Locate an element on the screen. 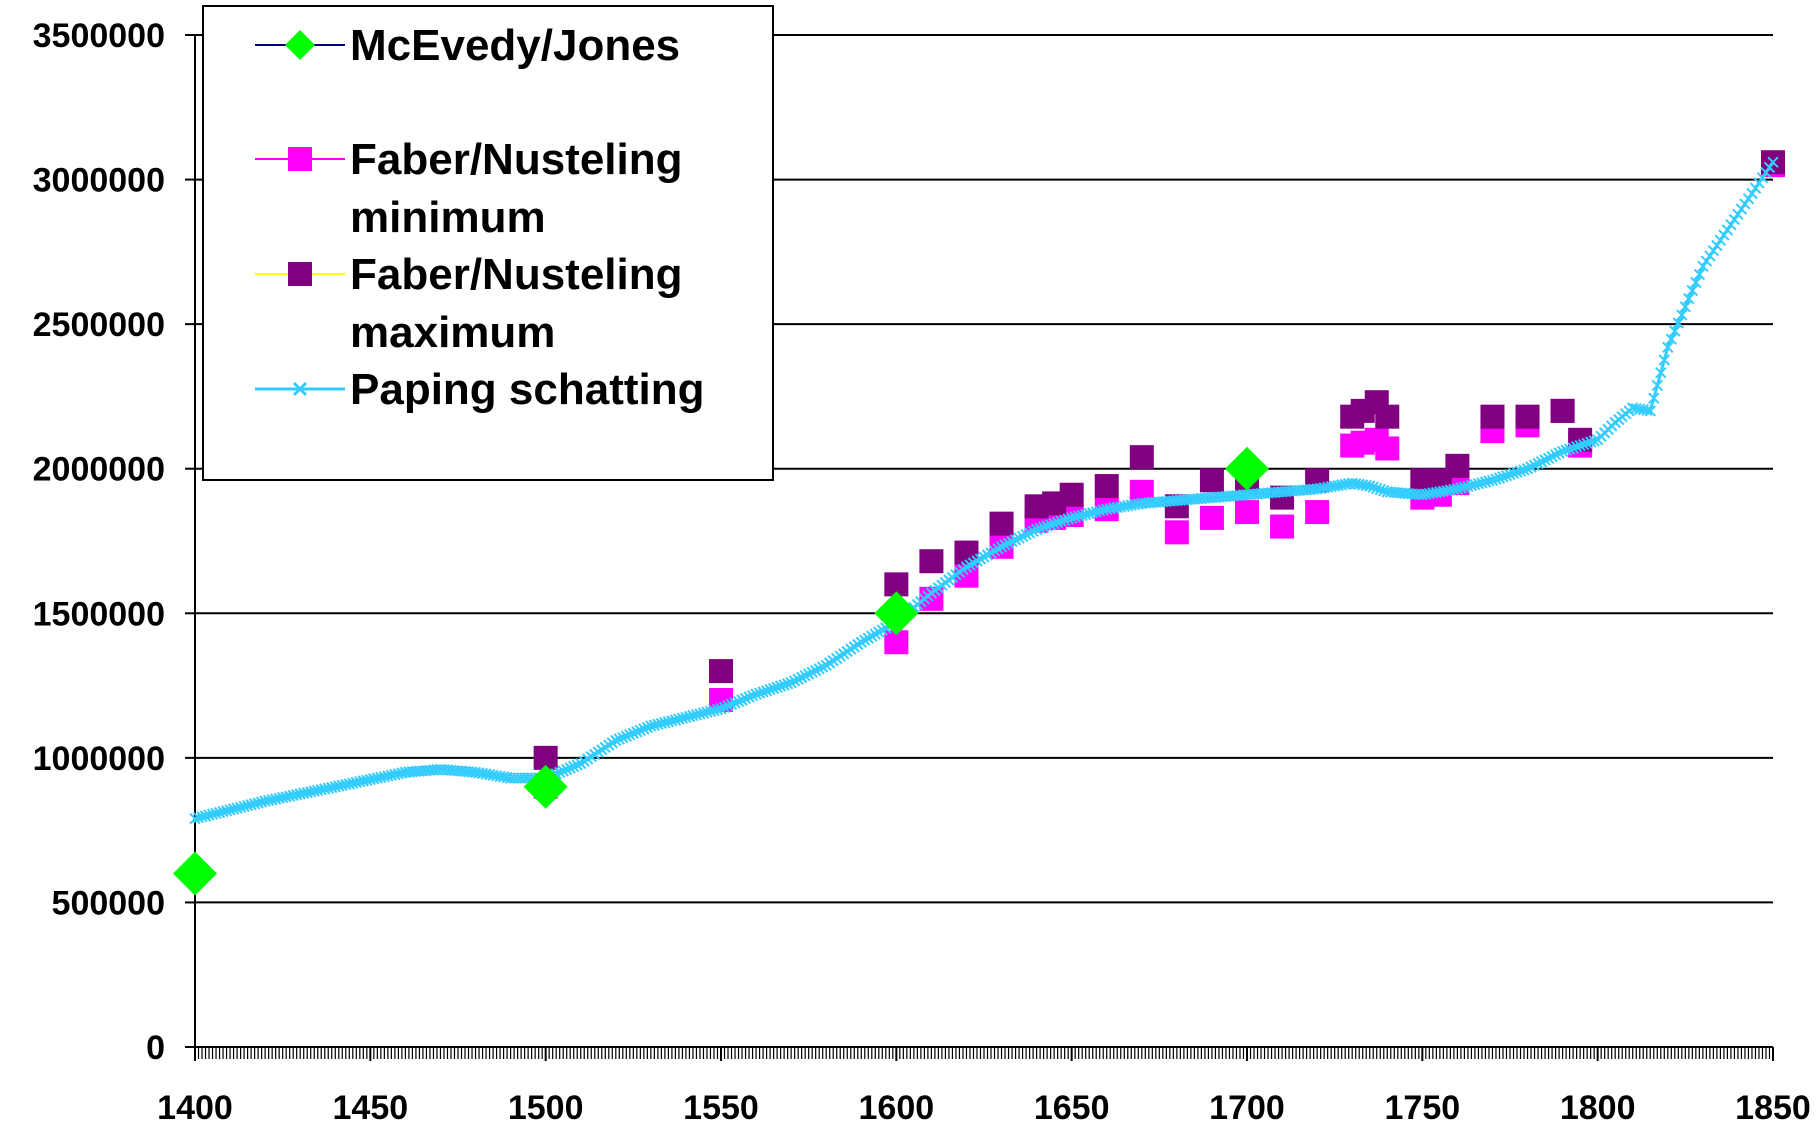 The height and width of the screenshot is (1125, 1820). y-tick-label: 3000000 is located at coordinates (99, 181).